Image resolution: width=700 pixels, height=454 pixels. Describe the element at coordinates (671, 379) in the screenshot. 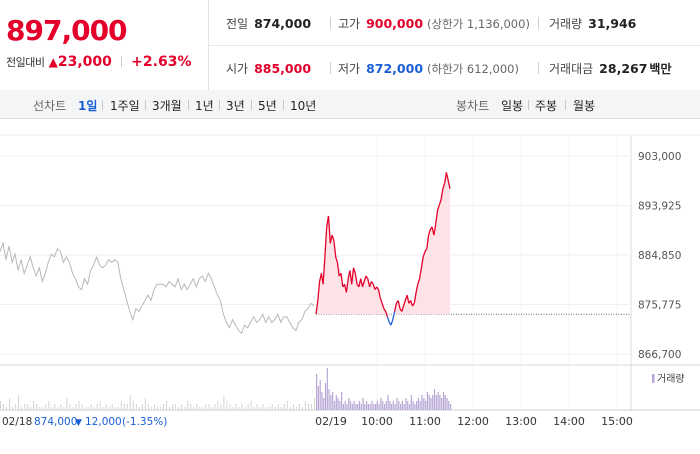

I see `volume-legend-label: 거래량` at that location.